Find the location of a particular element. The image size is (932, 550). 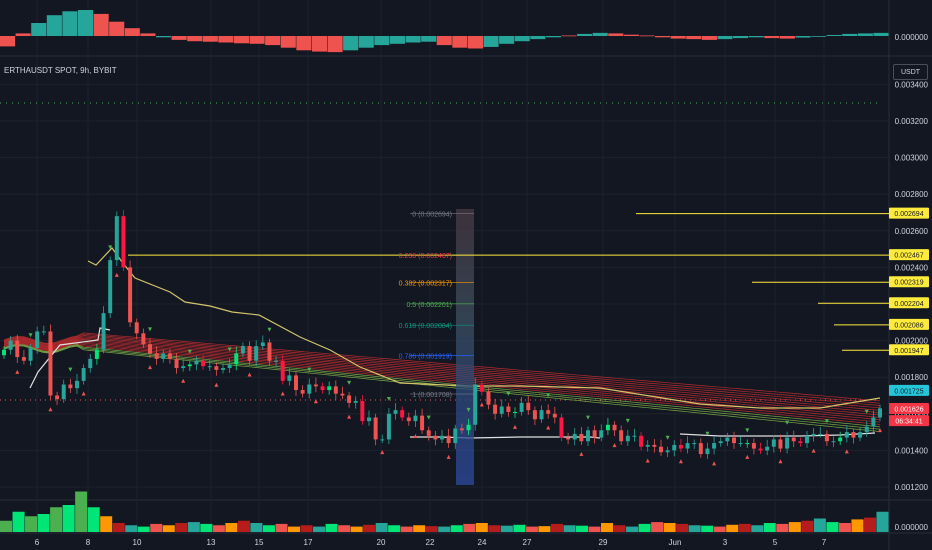

time-axis-label: 24 is located at coordinates (482, 542).